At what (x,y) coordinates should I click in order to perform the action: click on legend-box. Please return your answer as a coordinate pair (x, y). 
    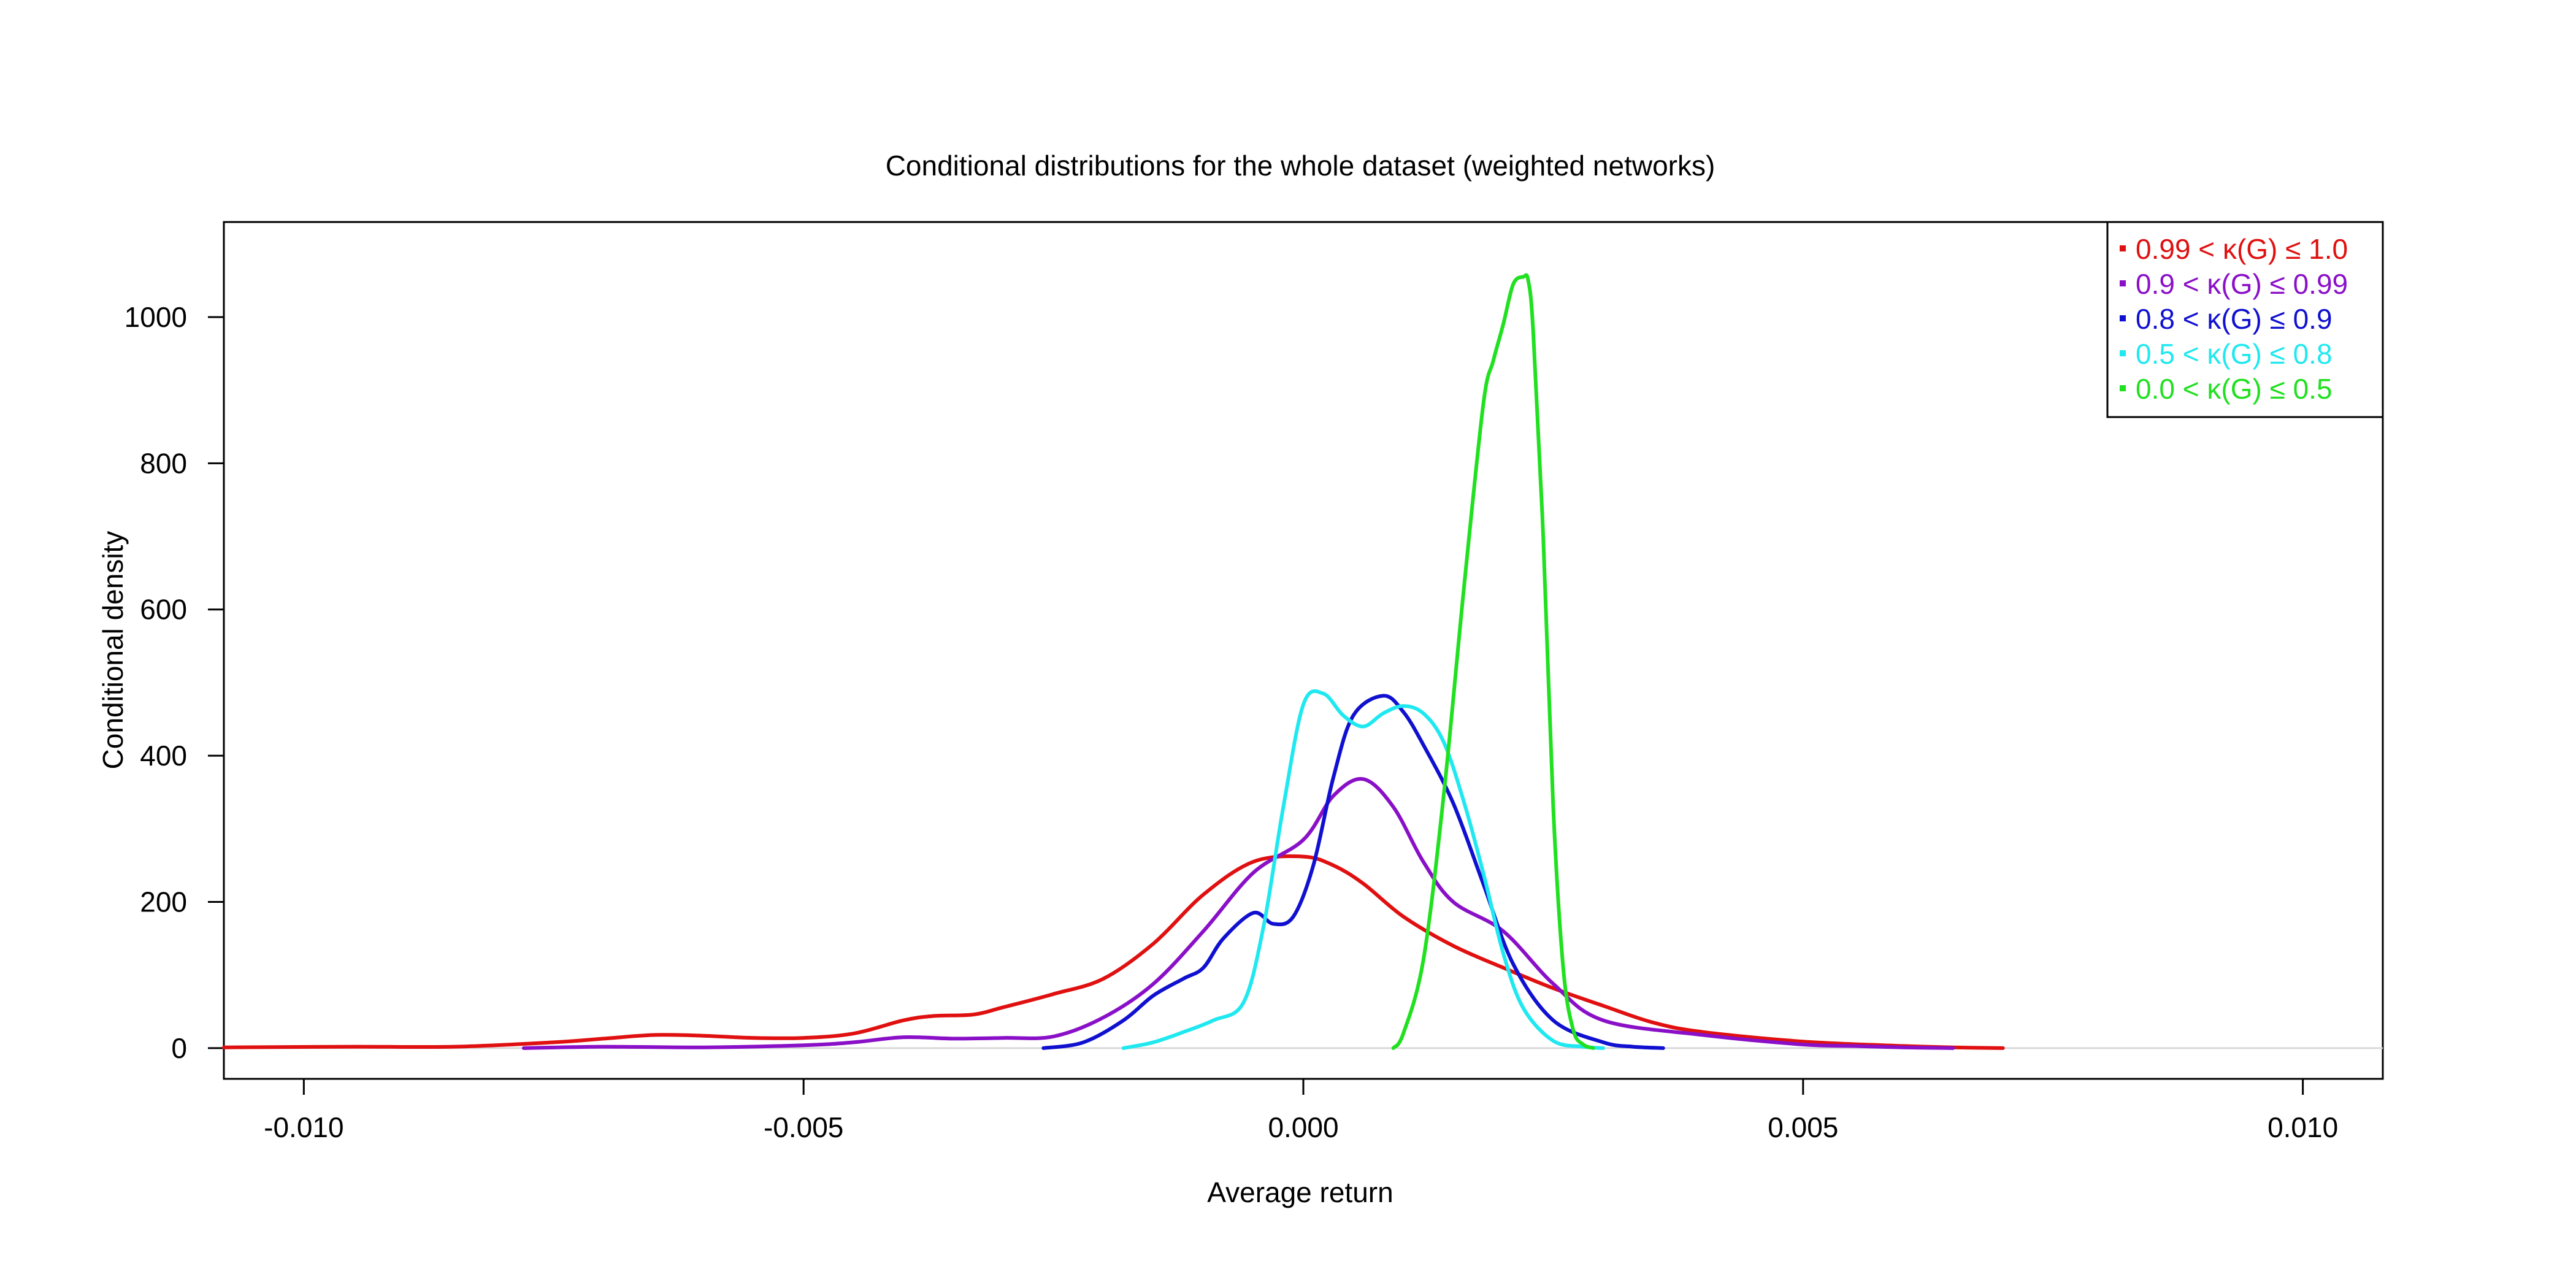
    Looking at the image, I should click on (2245, 319).